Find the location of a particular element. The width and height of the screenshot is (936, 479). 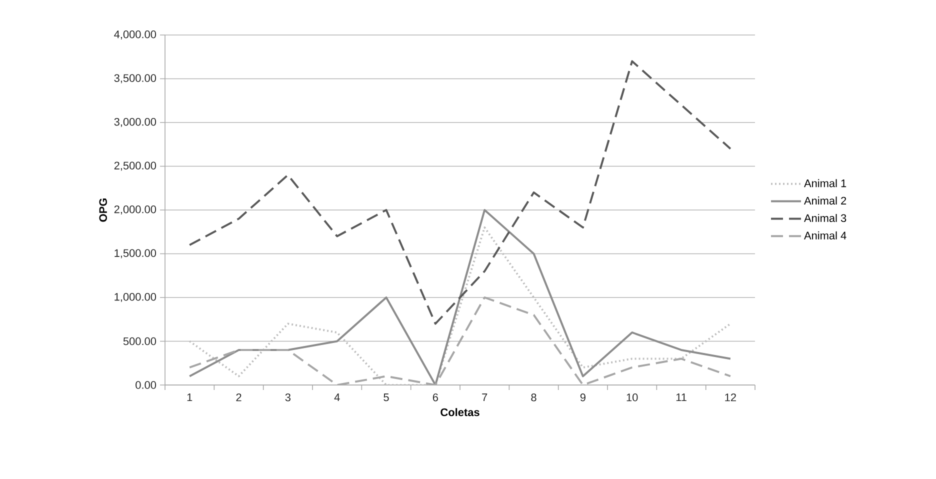

x-axis-title: Coletas is located at coordinates (460, 412).